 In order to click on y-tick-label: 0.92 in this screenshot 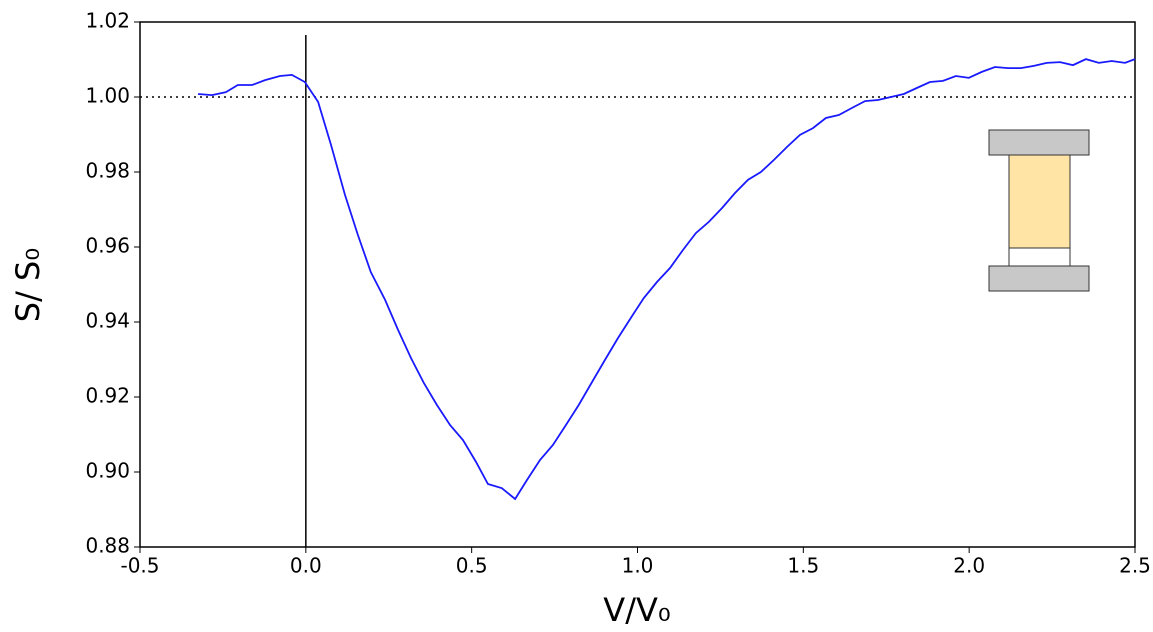, I will do `click(107, 396)`.